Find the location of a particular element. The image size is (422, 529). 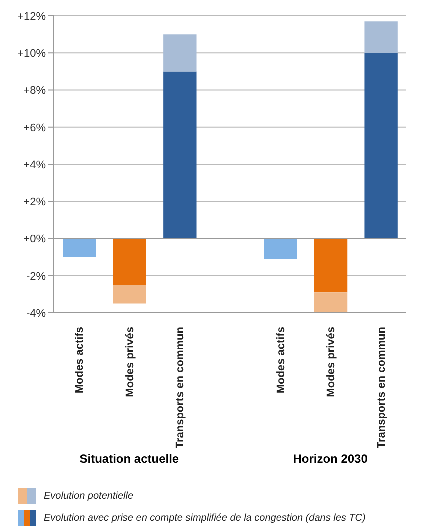

legend-label: Evolution potentielle is located at coordinates (89, 496).